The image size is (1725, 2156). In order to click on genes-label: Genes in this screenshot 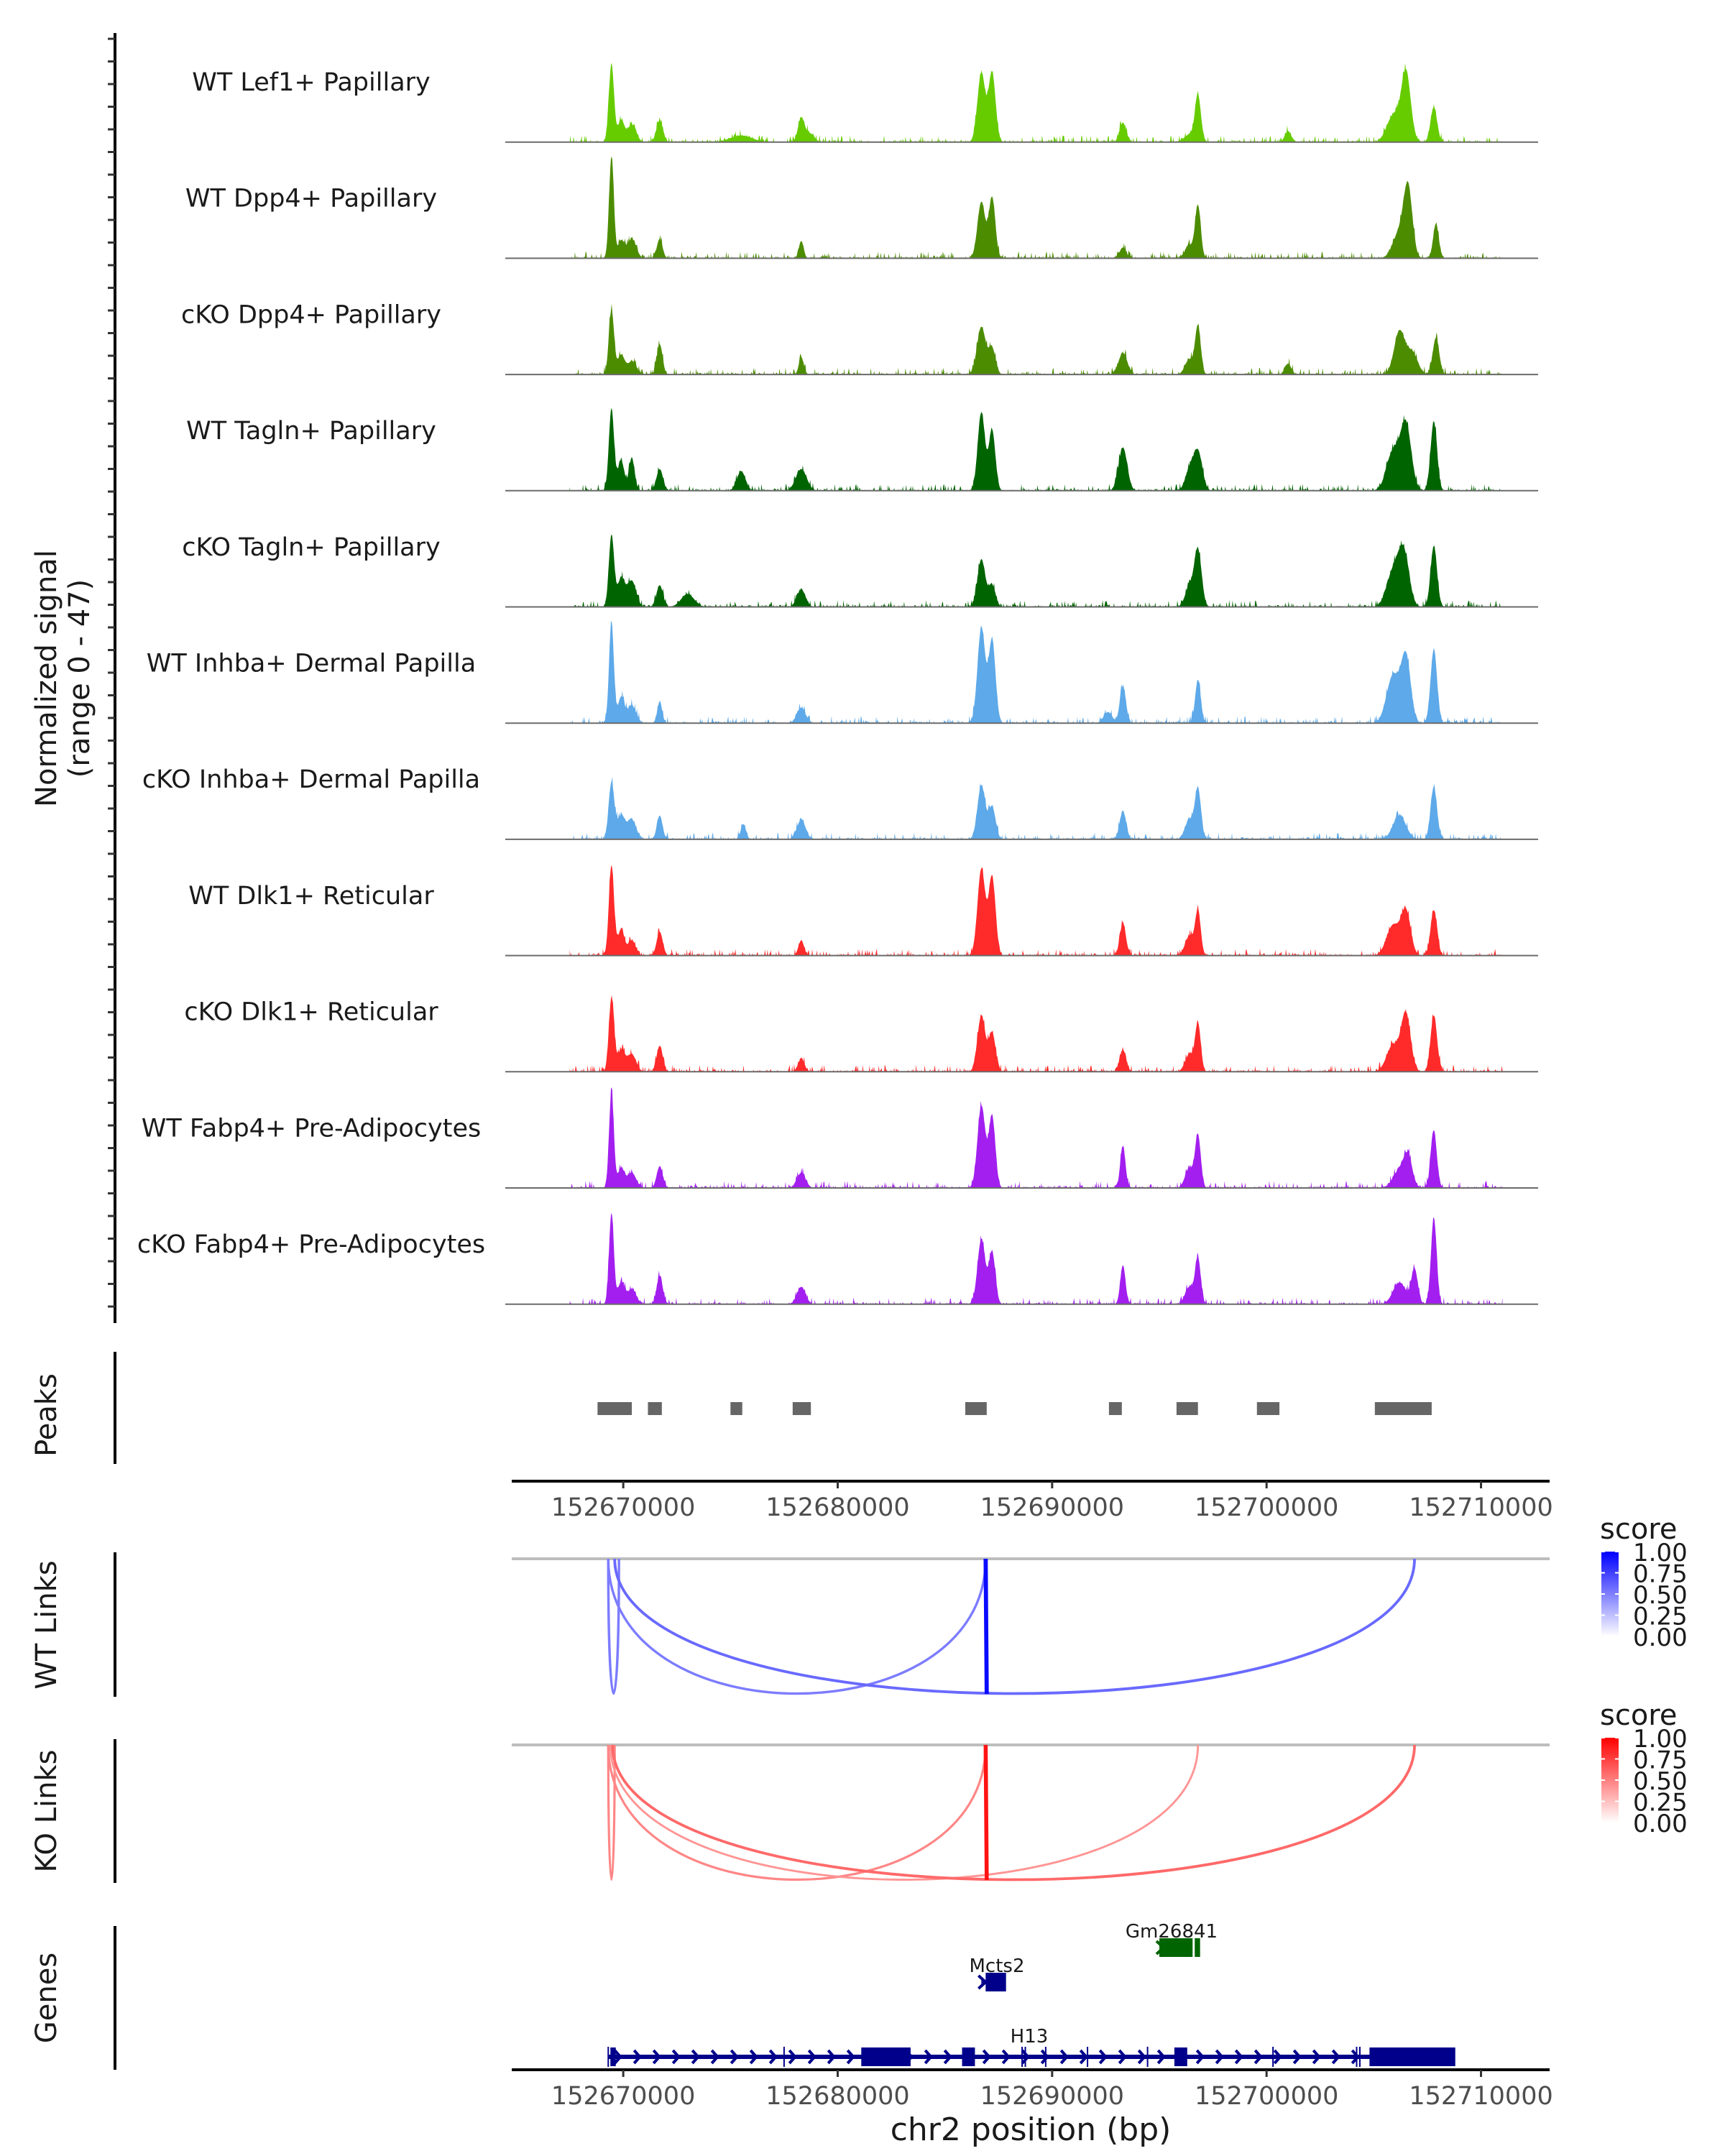, I will do `click(46, 1998)`.